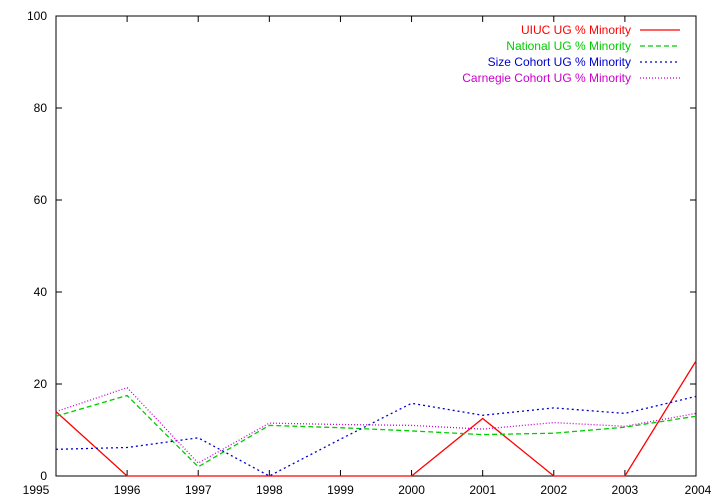 Image resolution: width=720 pixels, height=504 pixels. Describe the element at coordinates (559, 62) in the screenshot. I see `legend-label-3: Size Cohort UG % Minority` at that location.